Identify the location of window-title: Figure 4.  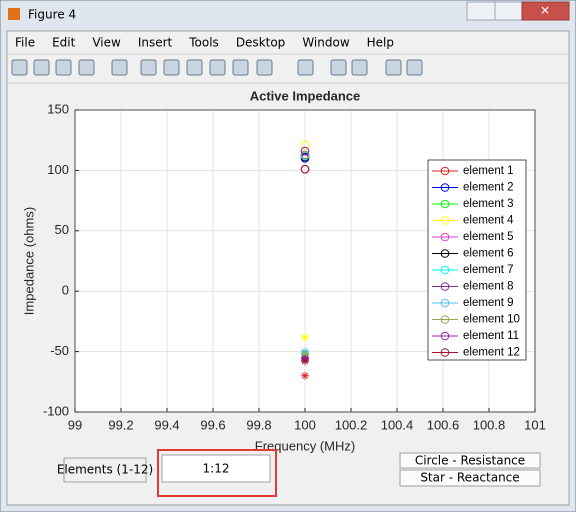
(52, 15).